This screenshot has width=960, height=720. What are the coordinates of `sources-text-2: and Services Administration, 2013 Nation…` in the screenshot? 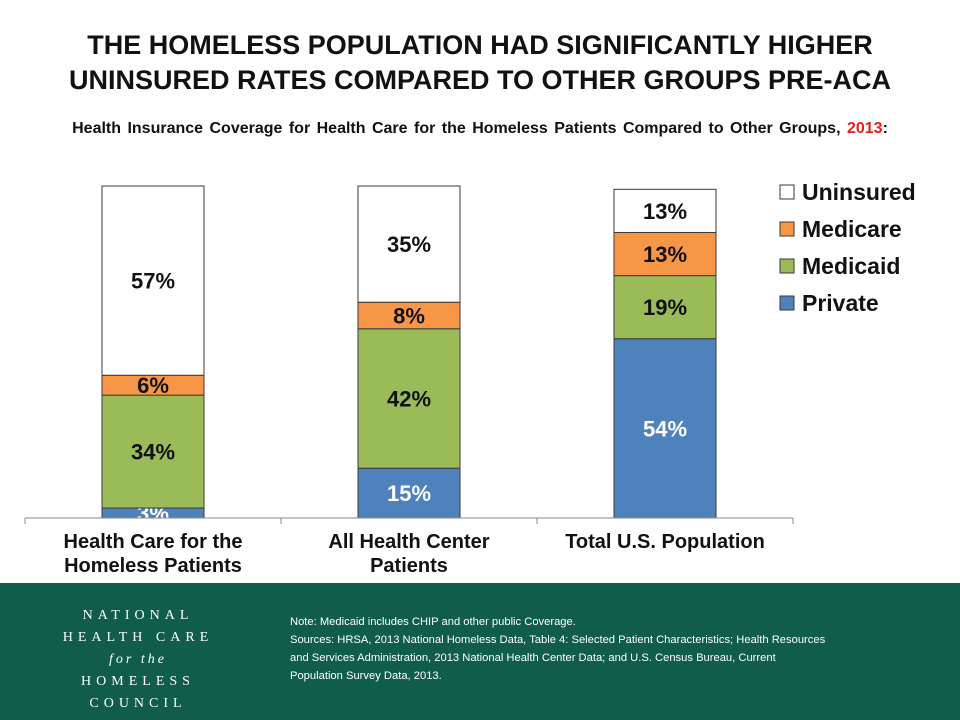 It's located at (533, 658).